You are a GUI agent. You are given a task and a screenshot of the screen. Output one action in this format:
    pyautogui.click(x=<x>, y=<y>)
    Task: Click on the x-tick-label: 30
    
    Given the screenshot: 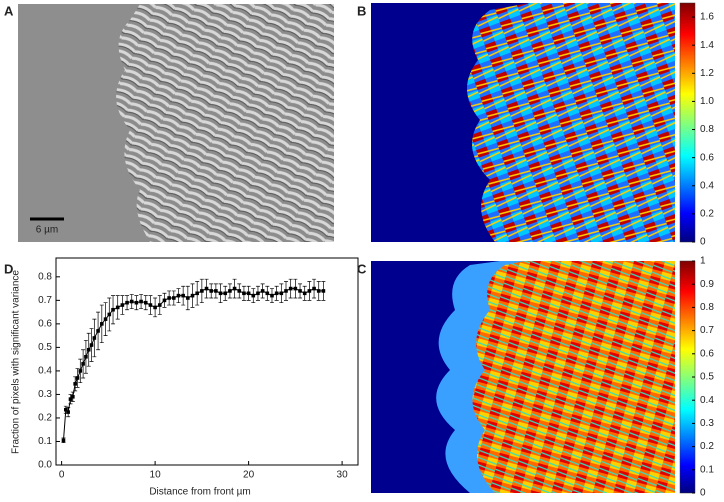 What is the action you would take?
    pyautogui.click(x=343, y=475)
    